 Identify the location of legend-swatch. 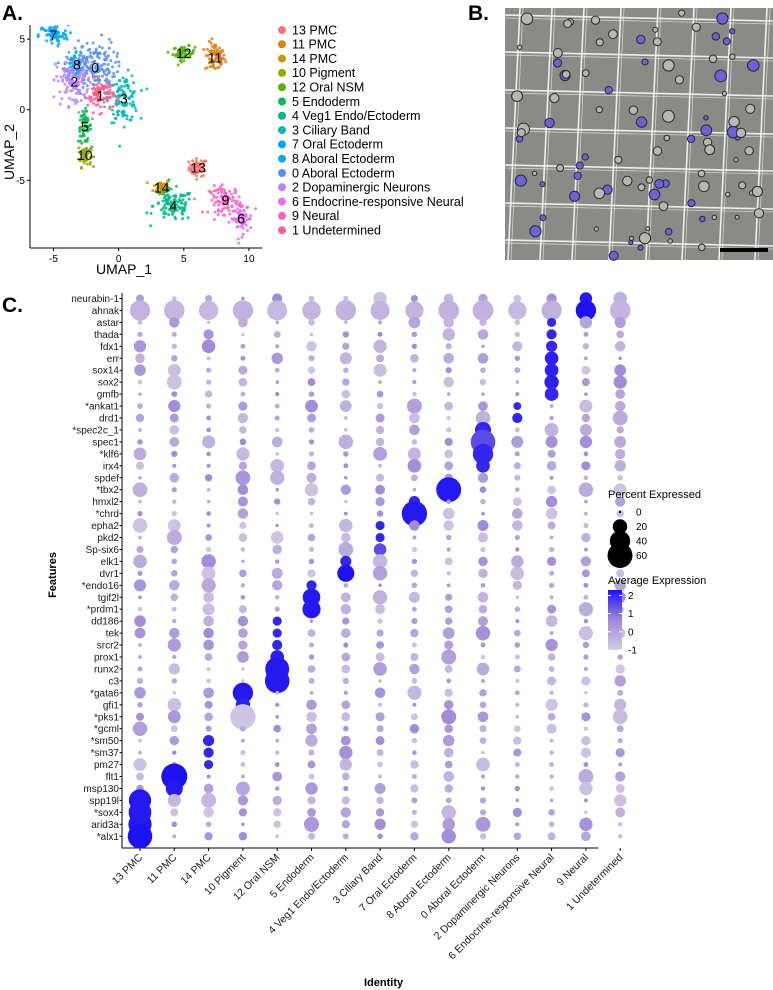
(282, 215).